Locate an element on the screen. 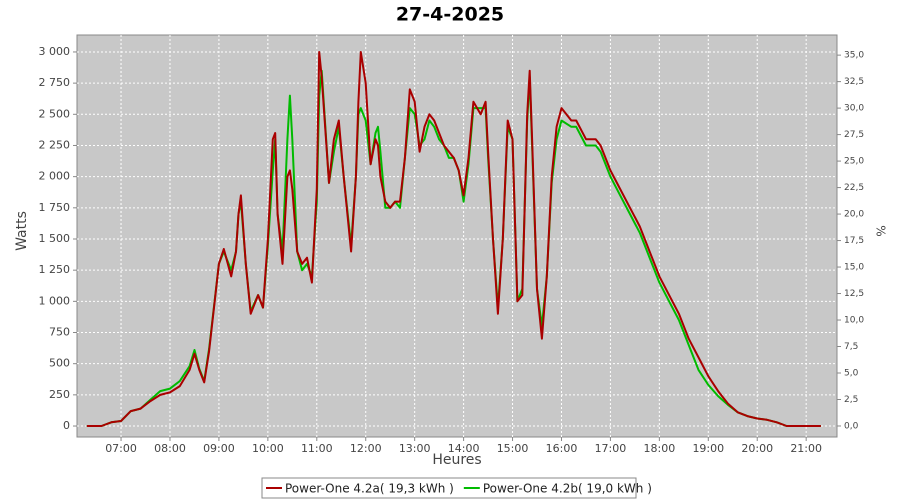 The width and height of the screenshot is (900, 500). y-tick-label: 2 250 is located at coordinates (55, 144).